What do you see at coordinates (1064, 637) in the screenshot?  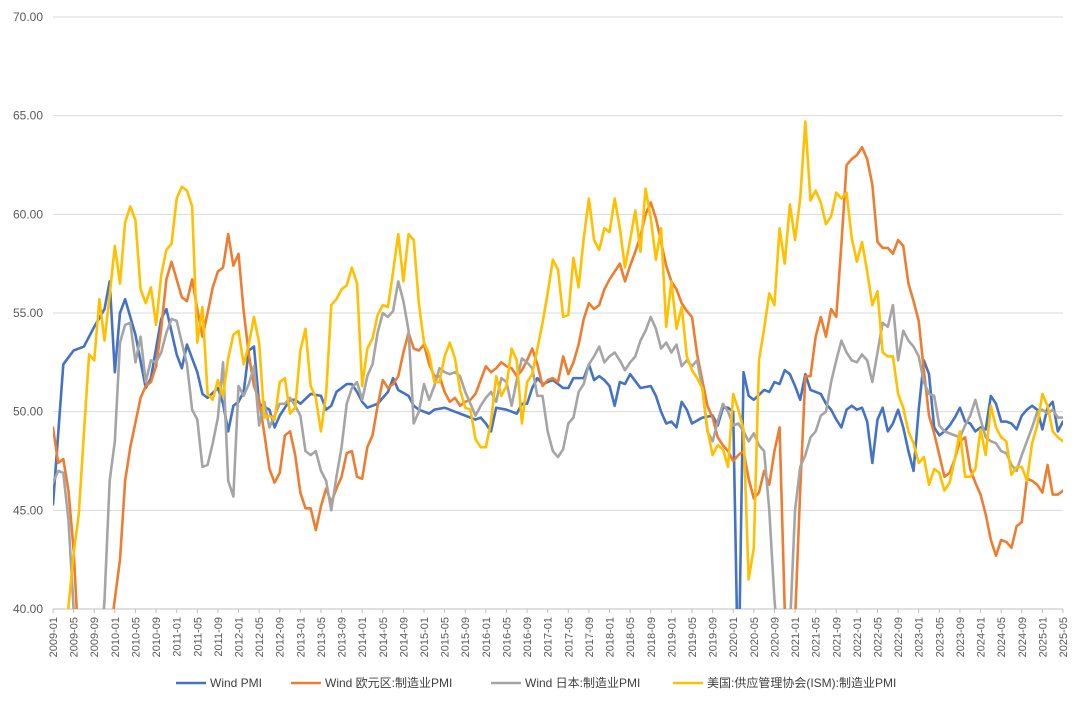 I see `x-tick-label: 2025-05` at bounding box center [1064, 637].